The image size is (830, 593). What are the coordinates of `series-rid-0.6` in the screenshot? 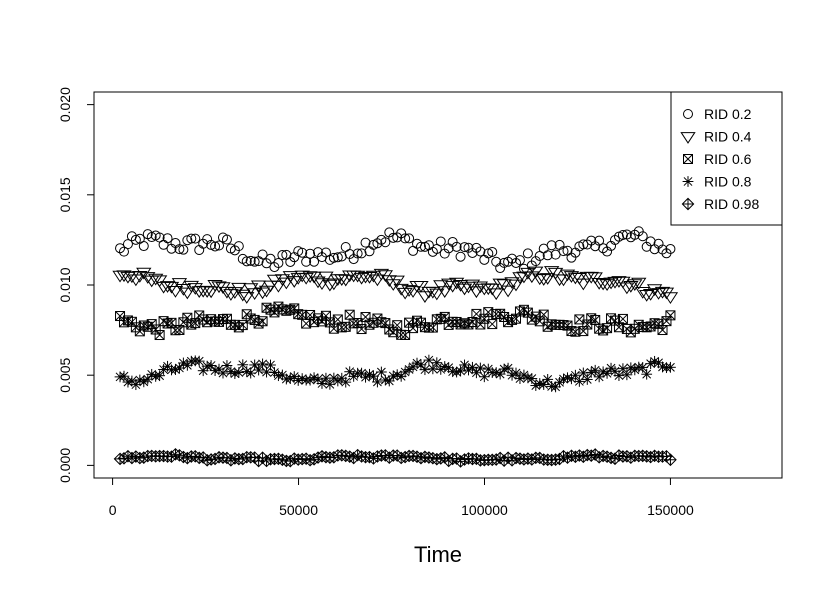 It's located at (395, 321).